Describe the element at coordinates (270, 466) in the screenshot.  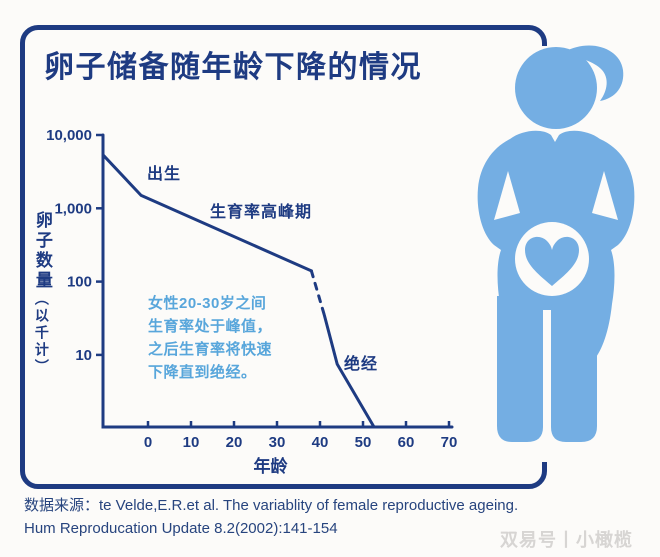
I see `x-axis-title: 年龄` at that location.